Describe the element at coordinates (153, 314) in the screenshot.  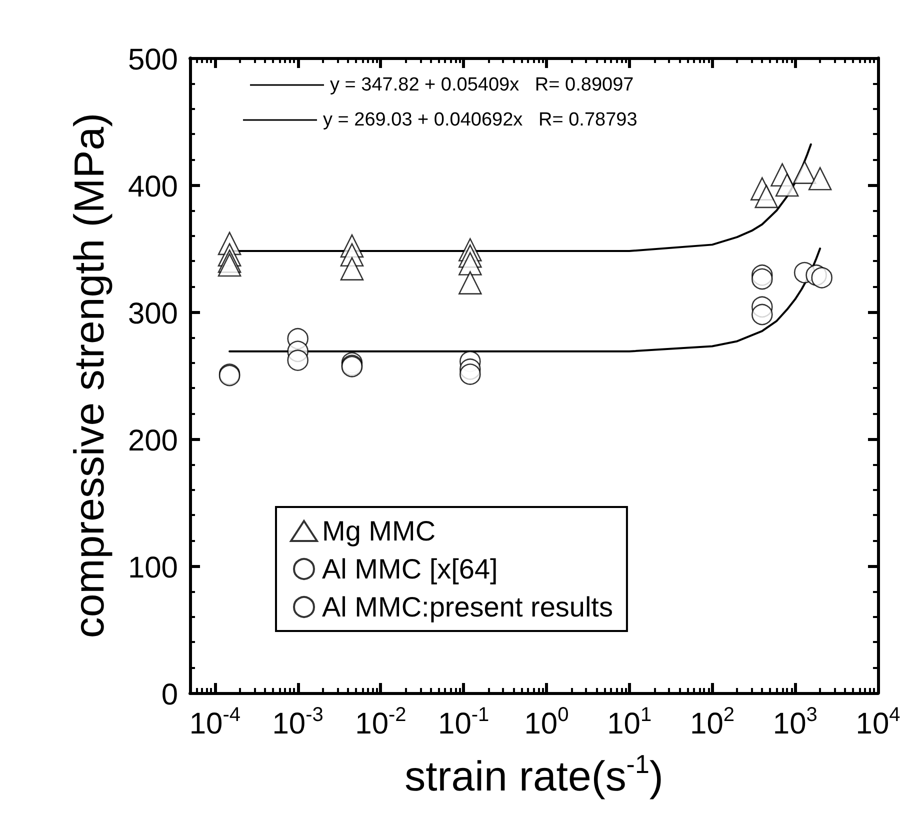
I see `y-tick-label: 300` at that location.